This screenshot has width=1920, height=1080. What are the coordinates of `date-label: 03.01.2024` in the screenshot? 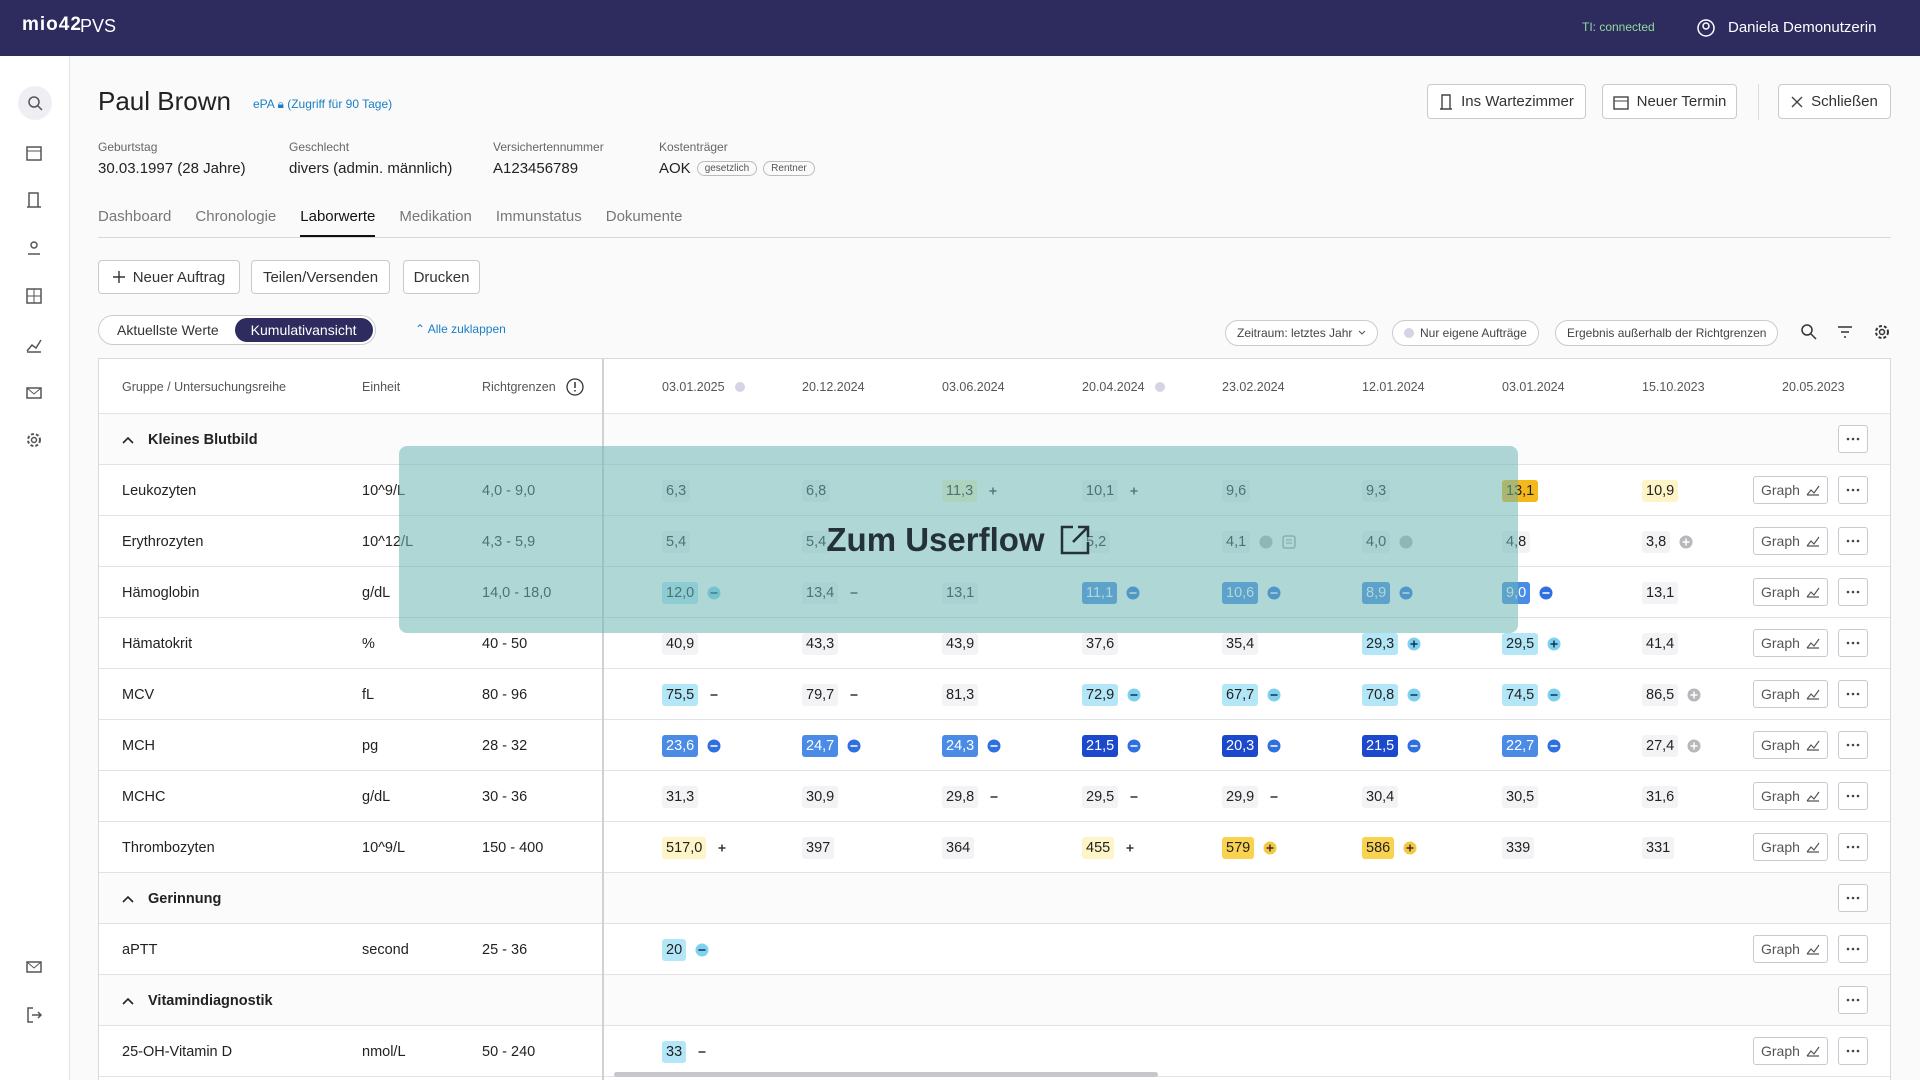 It's located at (1533, 386).